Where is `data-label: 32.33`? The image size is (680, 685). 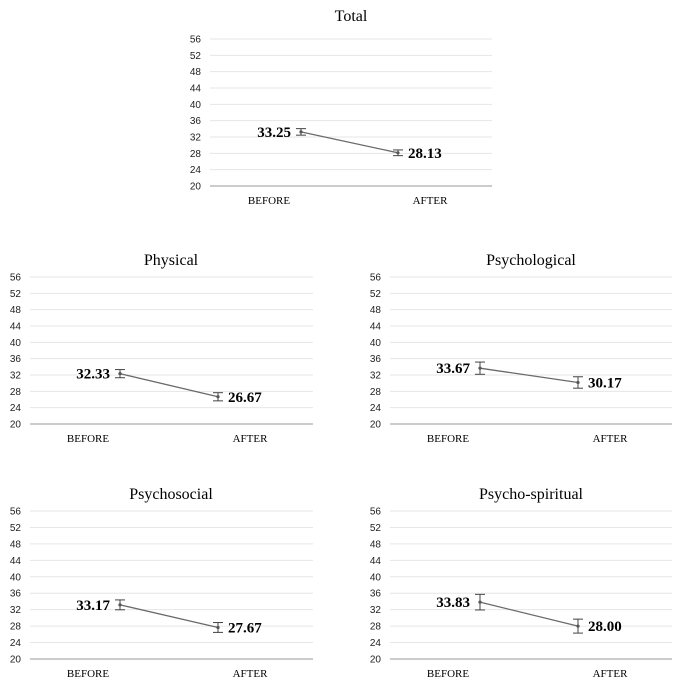
data-label: 32.33 is located at coordinates (93, 375).